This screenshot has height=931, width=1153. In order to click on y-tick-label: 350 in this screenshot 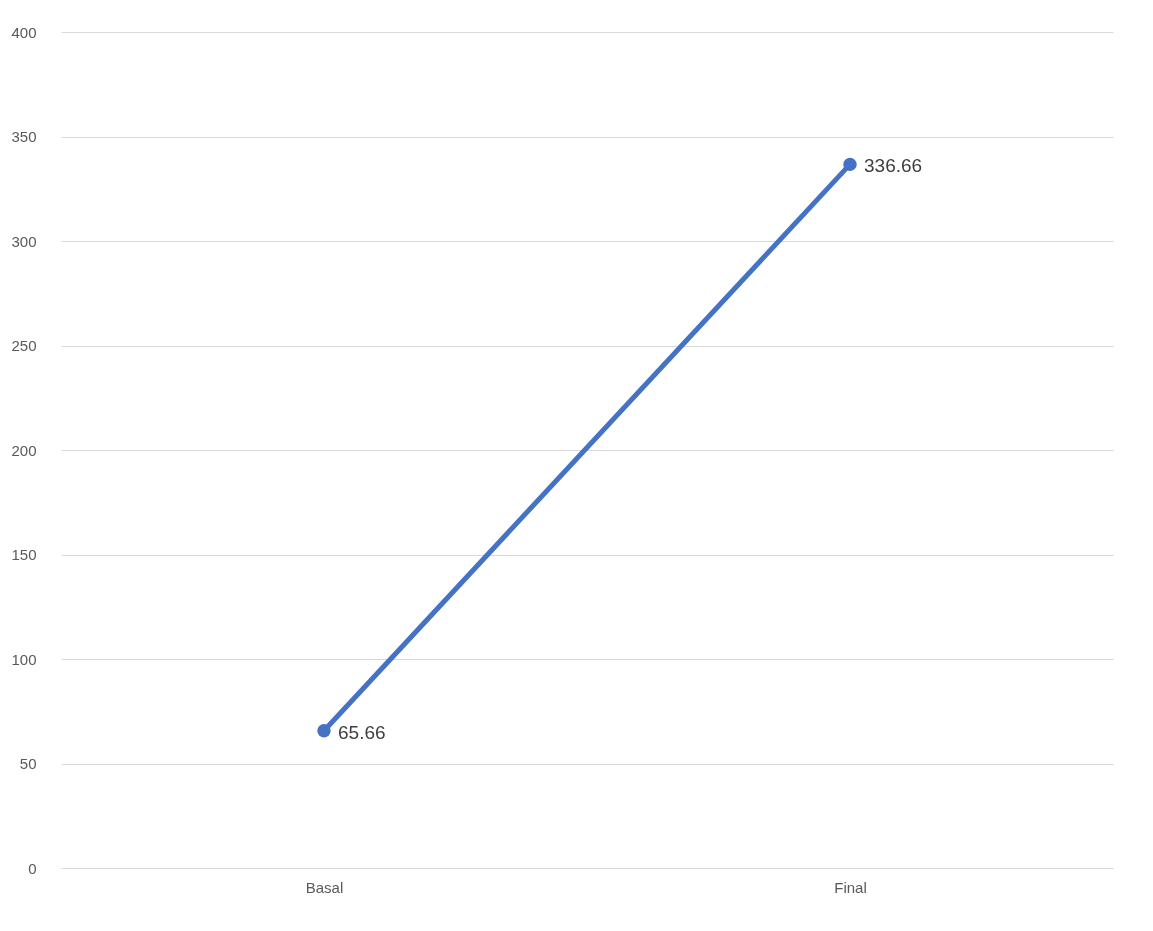, I will do `click(24, 136)`.